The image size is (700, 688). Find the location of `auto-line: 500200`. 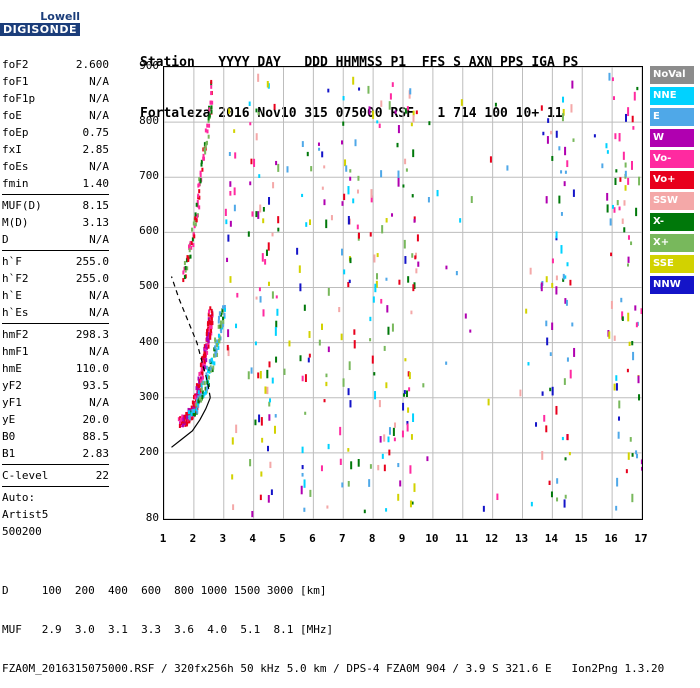

auto-line: 500200 is located at coordinates (22, 531).